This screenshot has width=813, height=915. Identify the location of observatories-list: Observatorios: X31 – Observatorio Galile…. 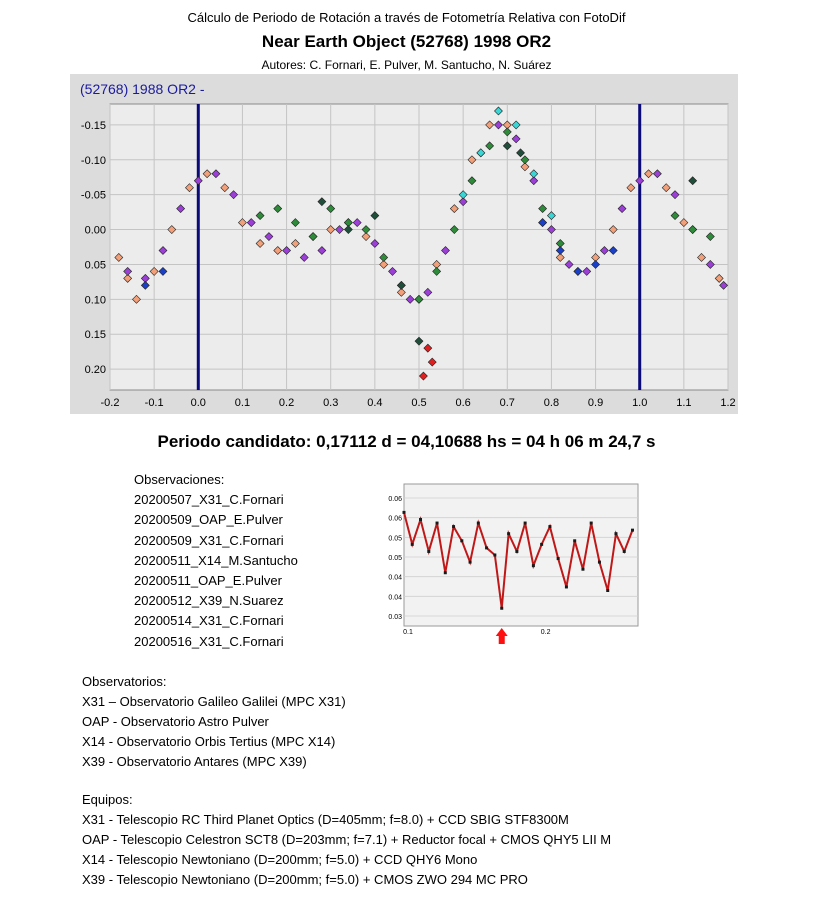
(214, 722).